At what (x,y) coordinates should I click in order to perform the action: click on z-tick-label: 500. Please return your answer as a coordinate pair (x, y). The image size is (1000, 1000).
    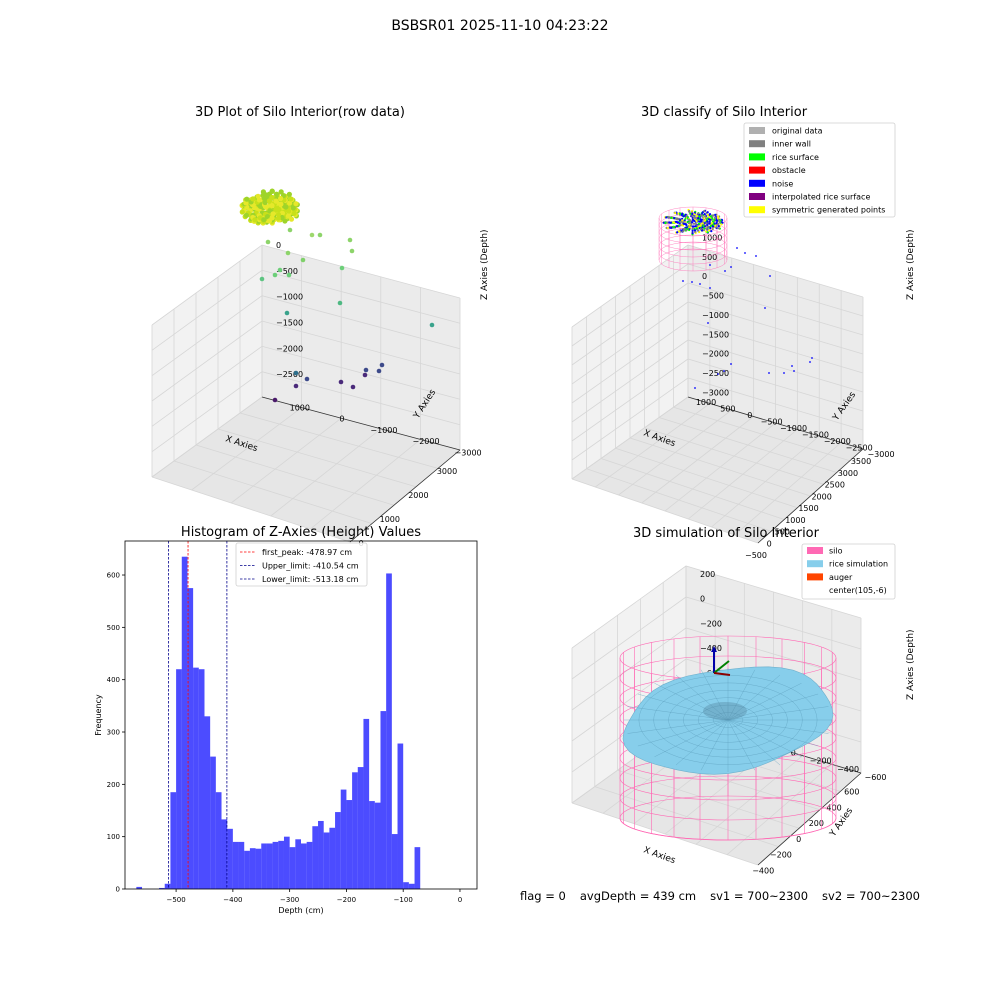
    Looking at the image, I should click on (709, 257).